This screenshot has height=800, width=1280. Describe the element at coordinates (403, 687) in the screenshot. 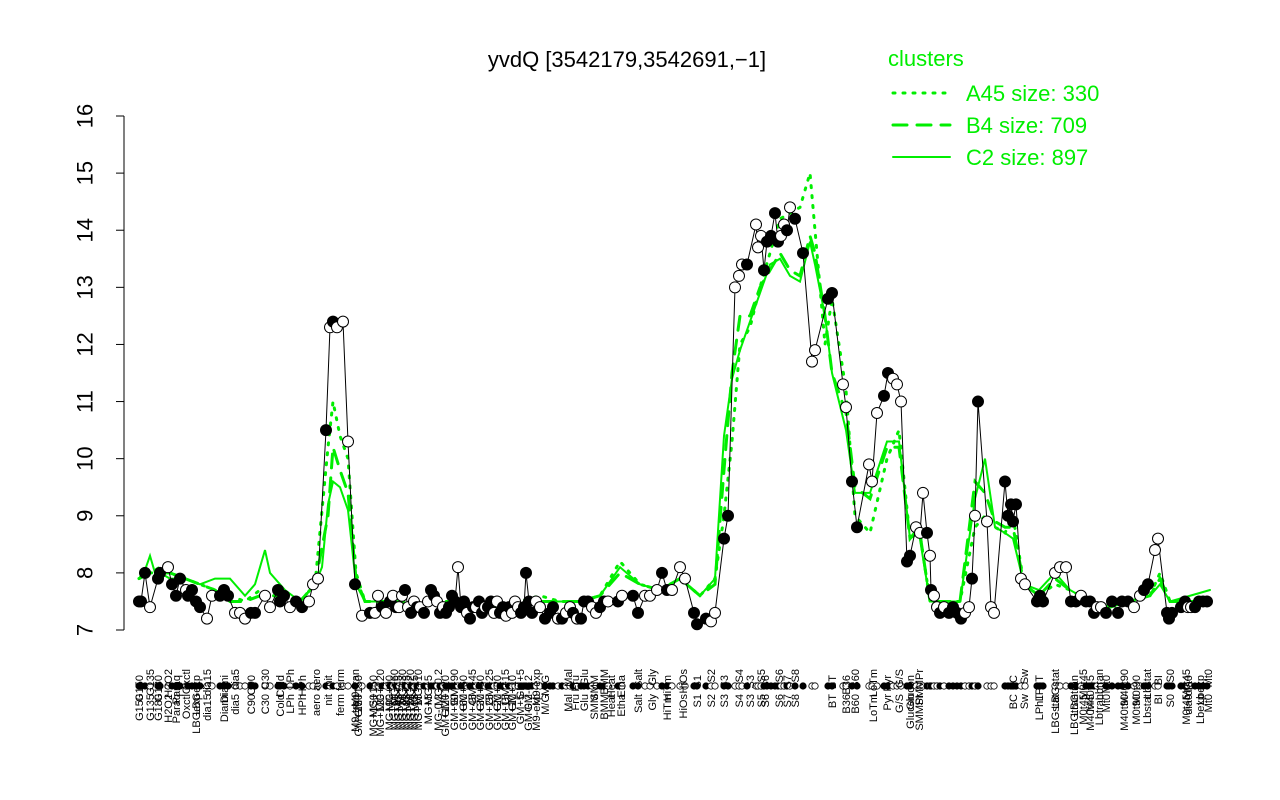

I see `x-tick-label-upper: MG+30` at that location.